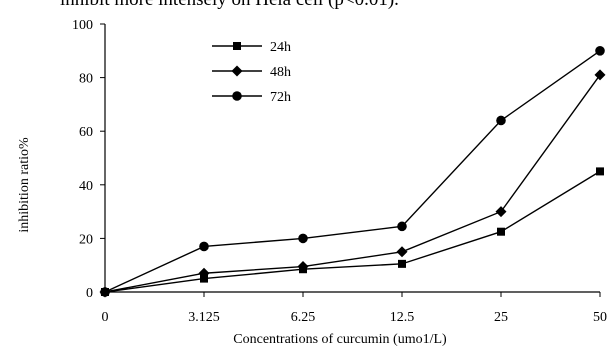 This screenshot has height=347, width=614. What do you see at coordinates (402, 317) in the screenshot?
I see `x-tick-label: 12.5` at bounding box center [402, 317].